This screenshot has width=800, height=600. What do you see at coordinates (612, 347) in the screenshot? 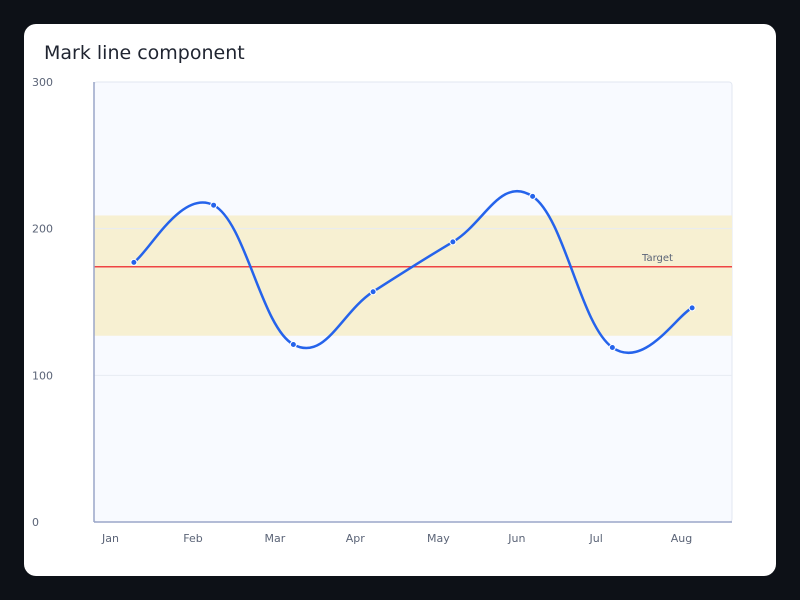
I see `data-point-jul` at bounding box center [612, 347].